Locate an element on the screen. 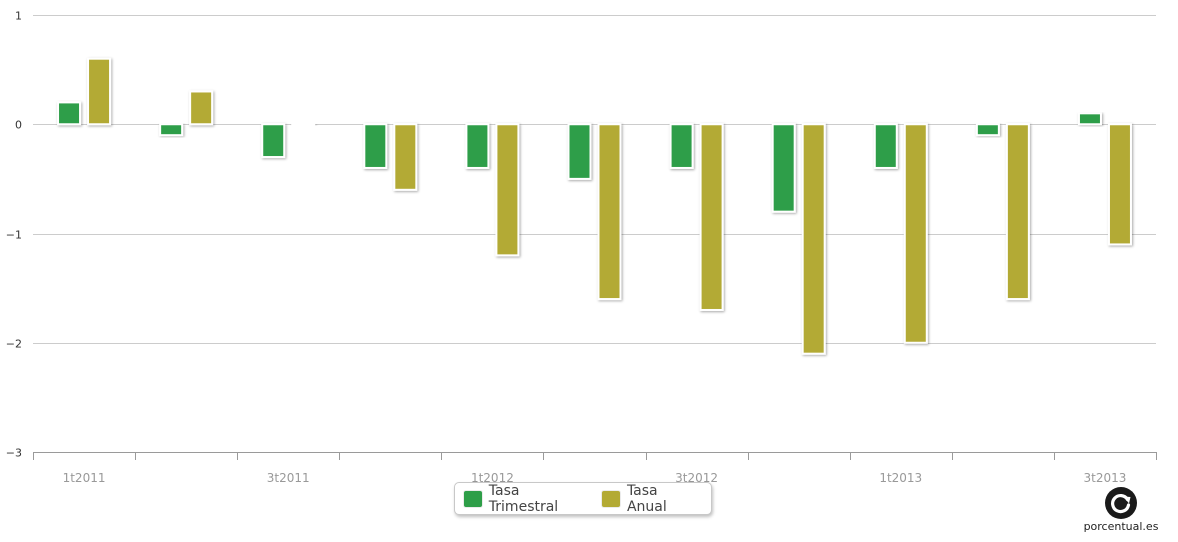 This screenshot has width=1178, height=542. y-tick-label: 1 is located at coordinates (18, 16).